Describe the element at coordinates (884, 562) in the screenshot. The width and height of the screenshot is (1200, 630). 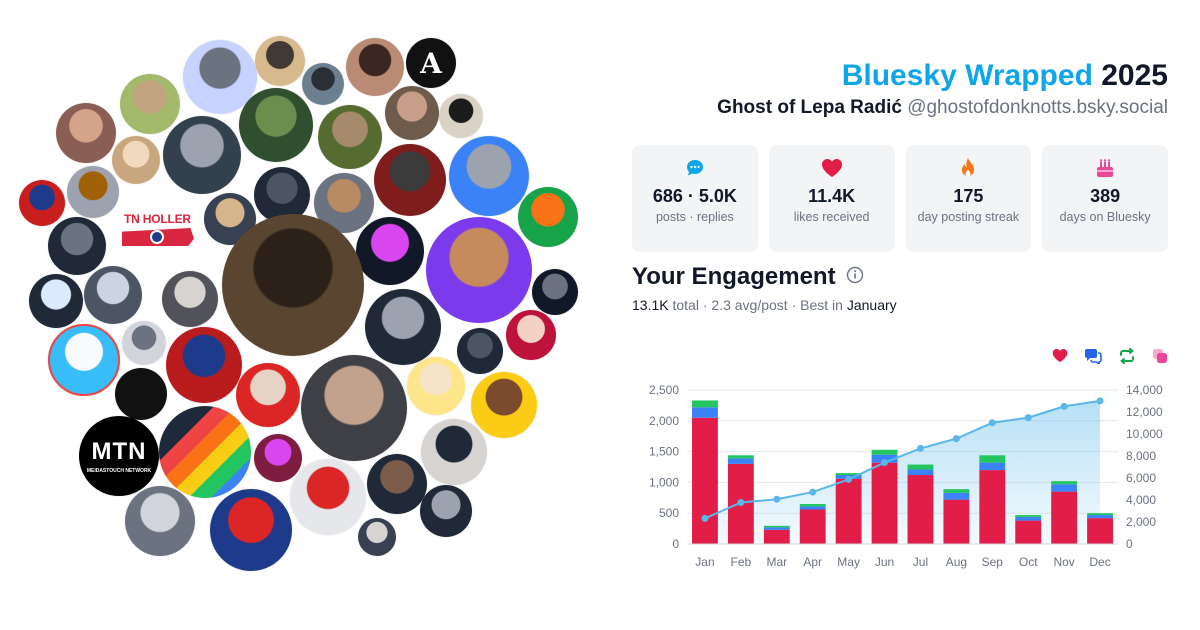
I see `x-tick-label: Jun` at that location.